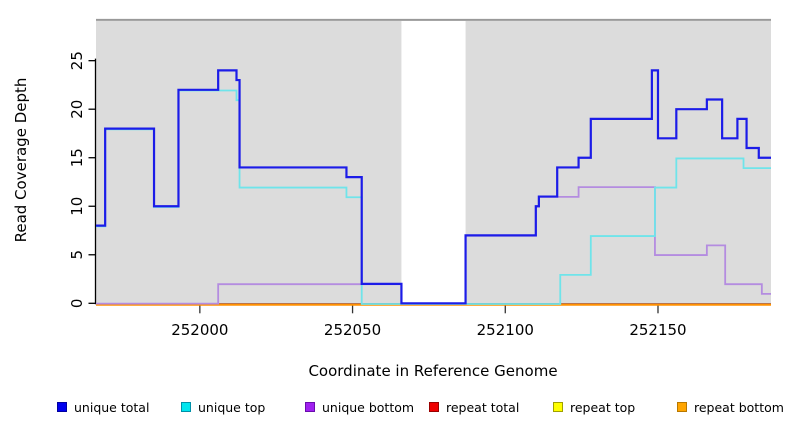 This screenshot has height=432, width=792. I want to click on x-tick-label: 252150, so click(657, 330).